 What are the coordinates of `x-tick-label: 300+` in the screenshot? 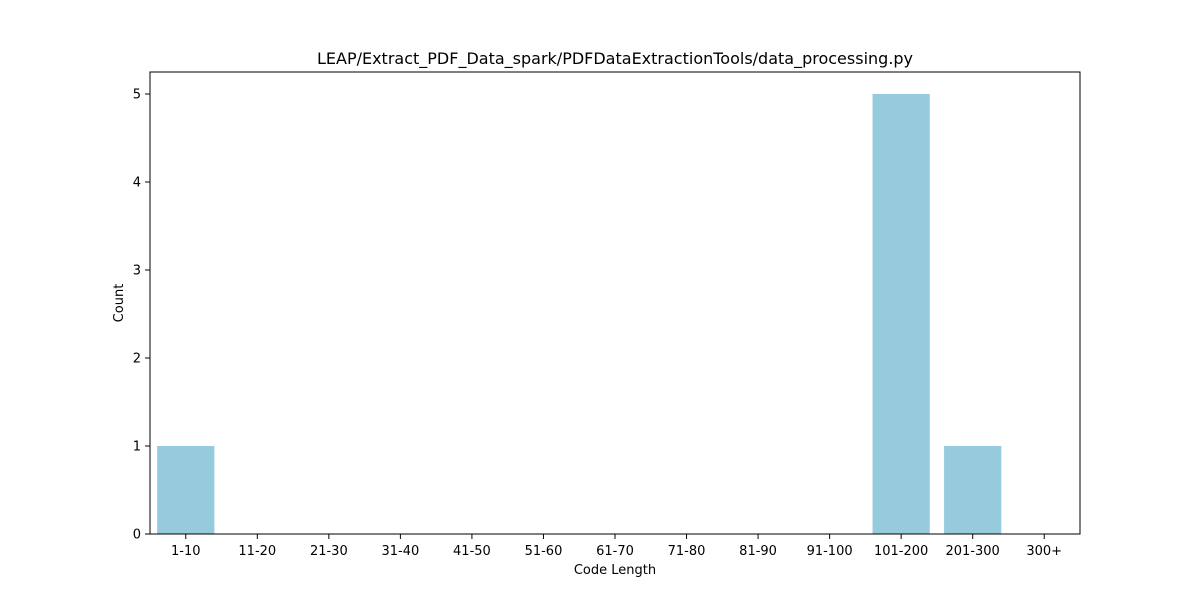 It's located at (1044, 551).